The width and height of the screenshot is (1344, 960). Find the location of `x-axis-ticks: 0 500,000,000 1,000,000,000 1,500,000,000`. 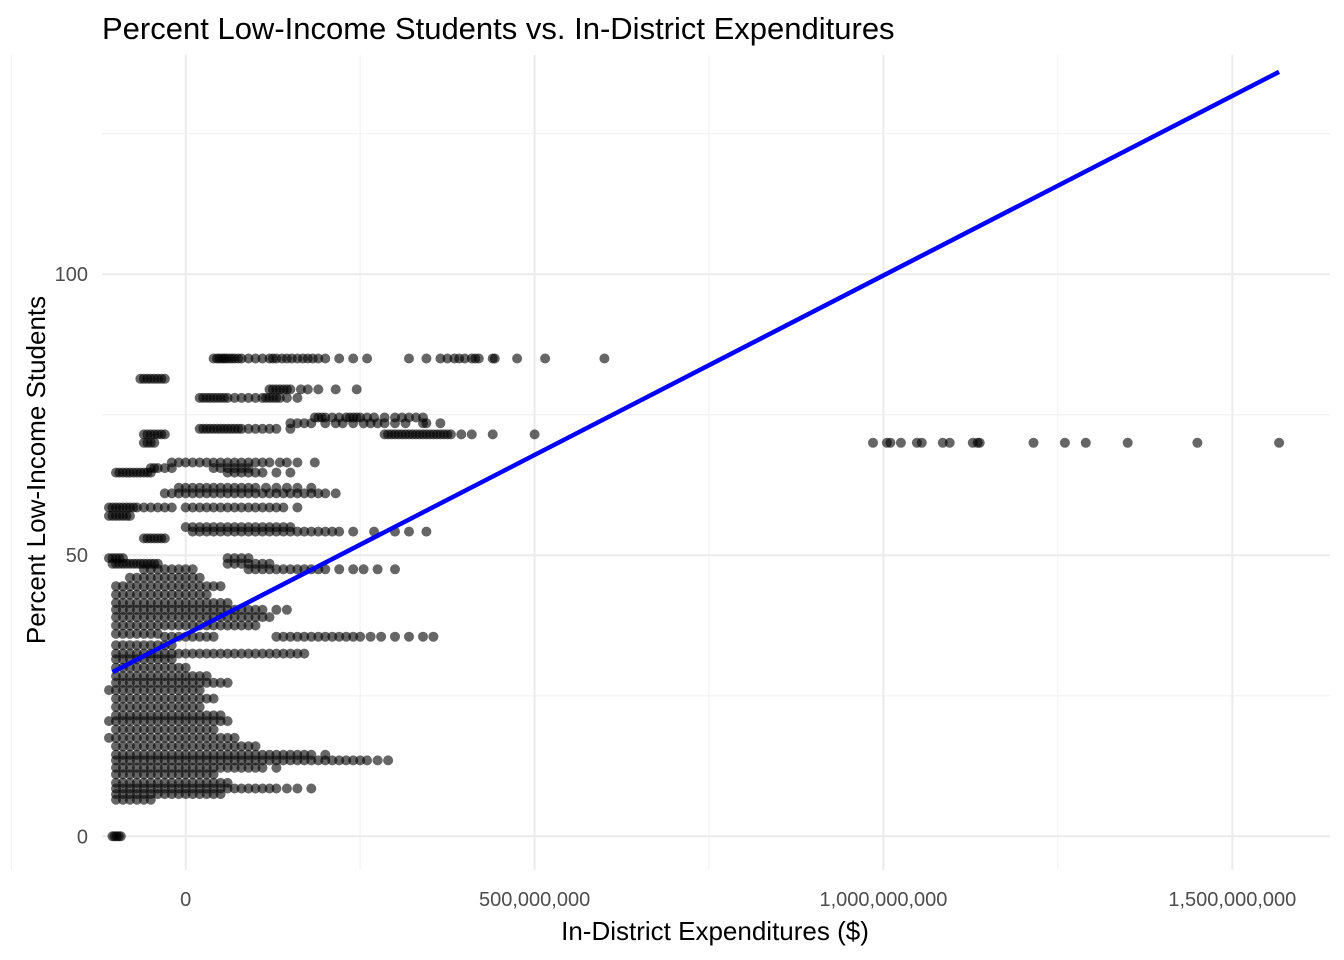

x-axis-ticks: 0 500,000,000 1,000,000,000 1,500,000,000 is located at coordinates (738, 900).